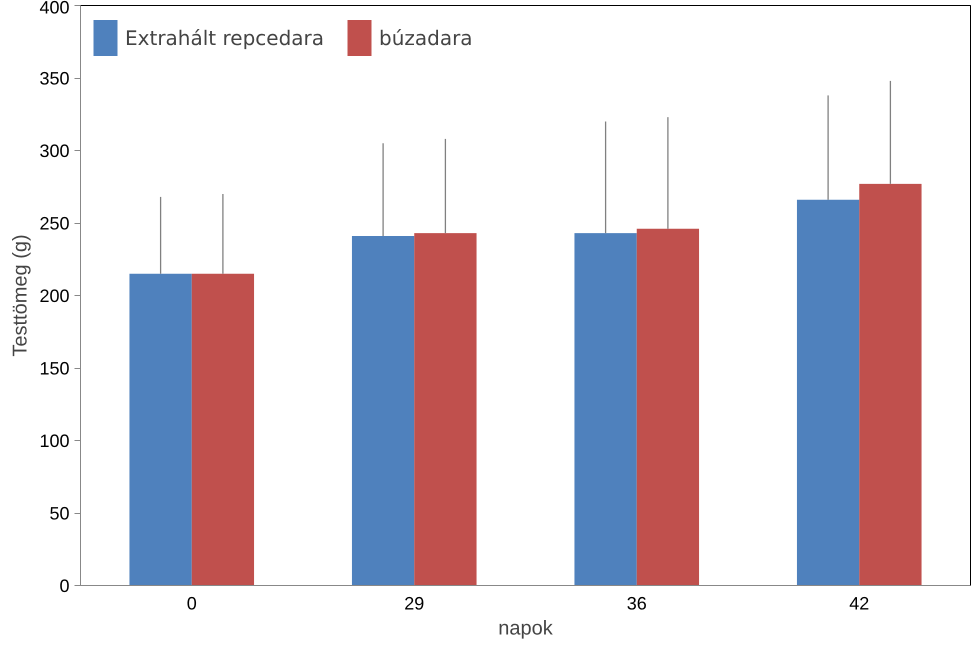 The width and height of the screenshot is (980, 659). Describe the element at coordinates (224, 38) in the screenshot. I see `legend-label: Extrahált repcedara` at that location.